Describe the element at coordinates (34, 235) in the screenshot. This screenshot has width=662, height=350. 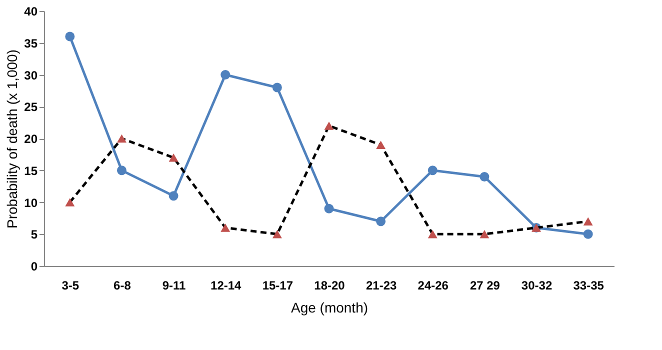
I see `y-tick-label: 5` at that location.